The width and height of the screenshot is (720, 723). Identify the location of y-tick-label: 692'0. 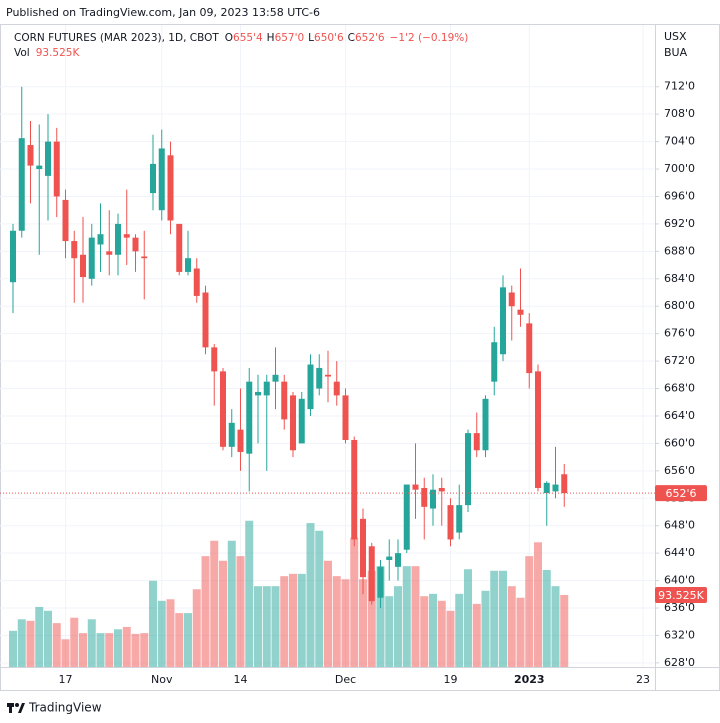
(679, 223).